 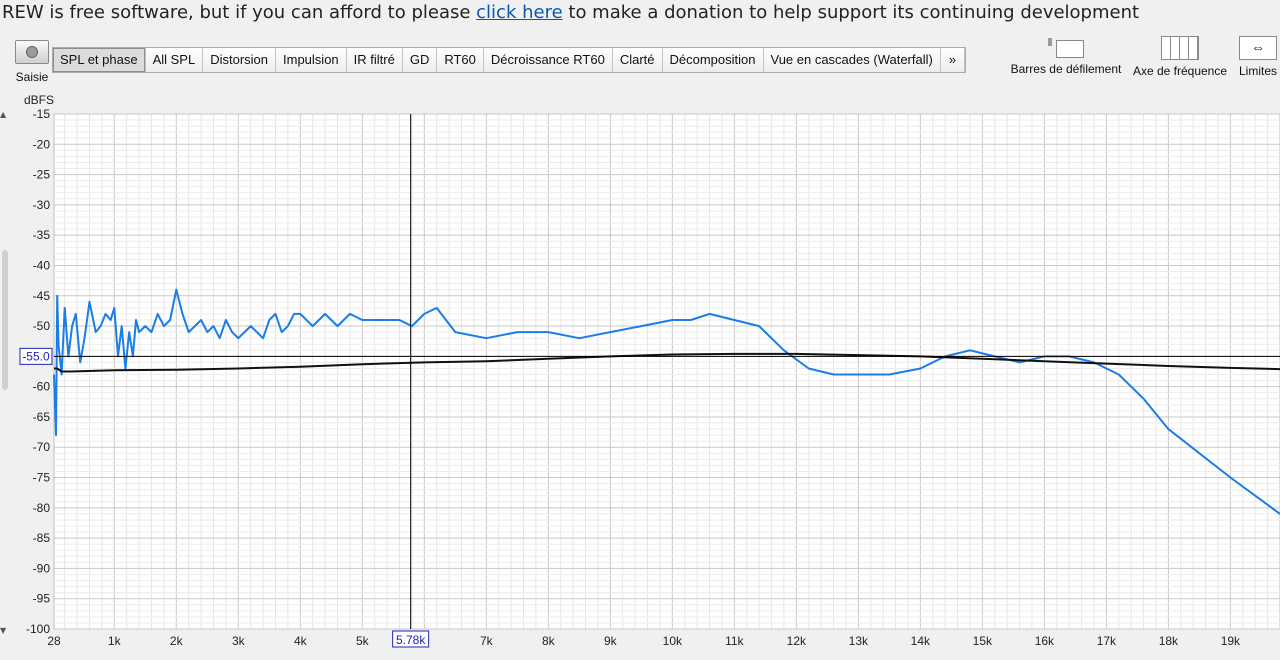 I want to click on x-tick-label: 7k, so click(x=487, y=641).